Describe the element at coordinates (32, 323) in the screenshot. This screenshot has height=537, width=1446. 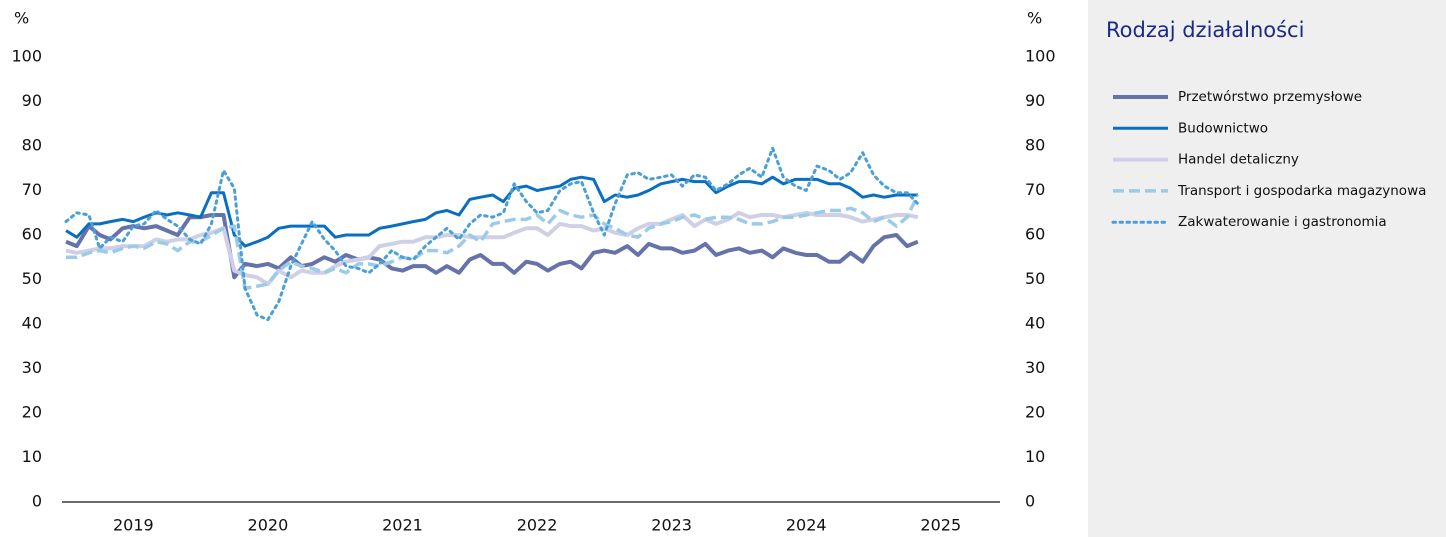
I see `y-tick-label: 40` at that location.